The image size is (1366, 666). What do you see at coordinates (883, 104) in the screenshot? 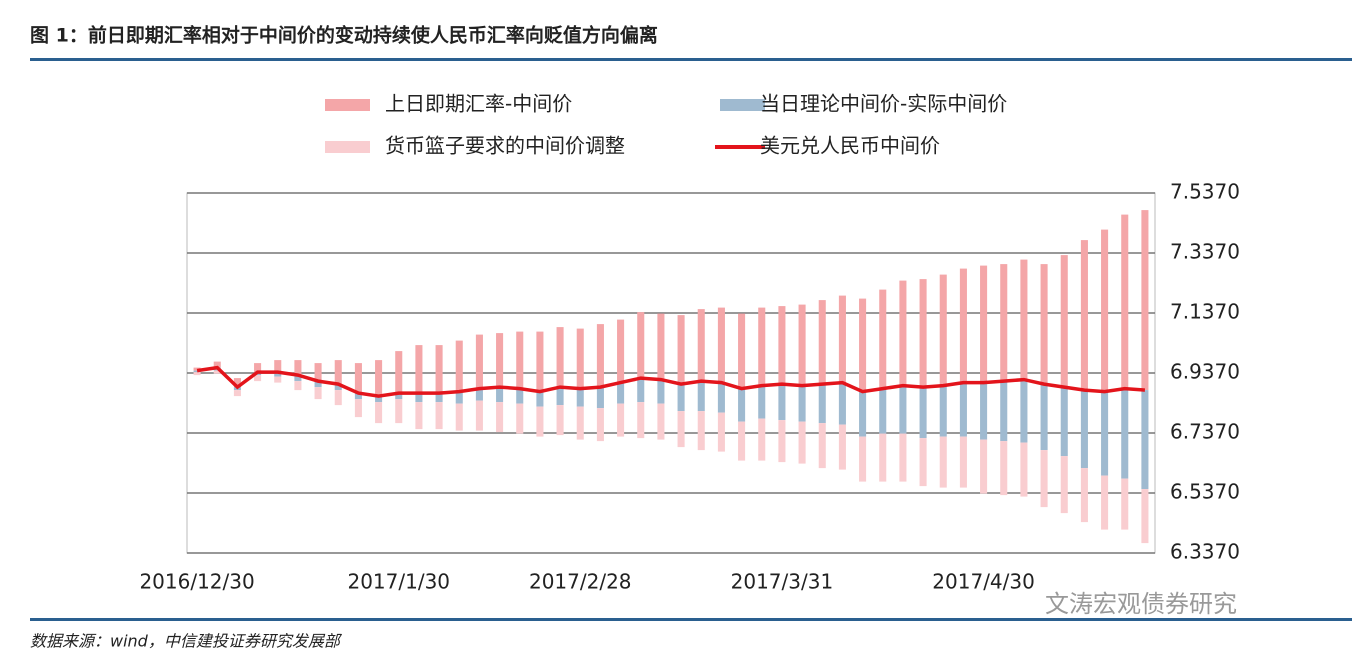
I see `legend-label: 当日理论中间价-实际中间价` at bounding box center [883, 104].